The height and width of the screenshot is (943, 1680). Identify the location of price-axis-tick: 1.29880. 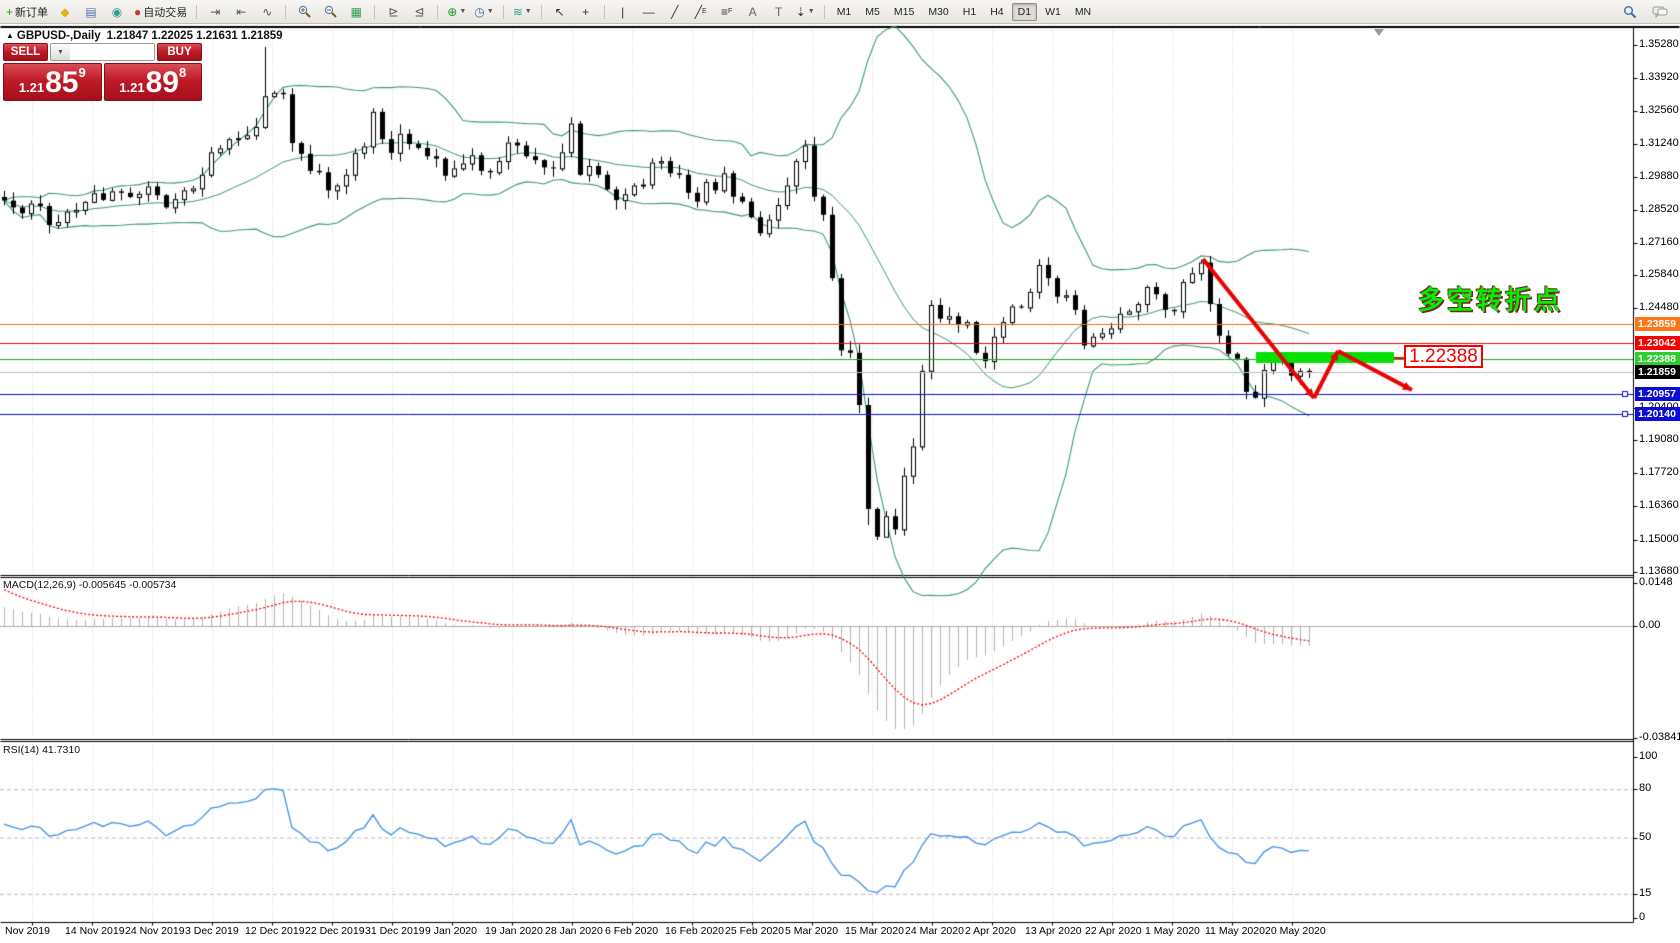
(1659, 175).